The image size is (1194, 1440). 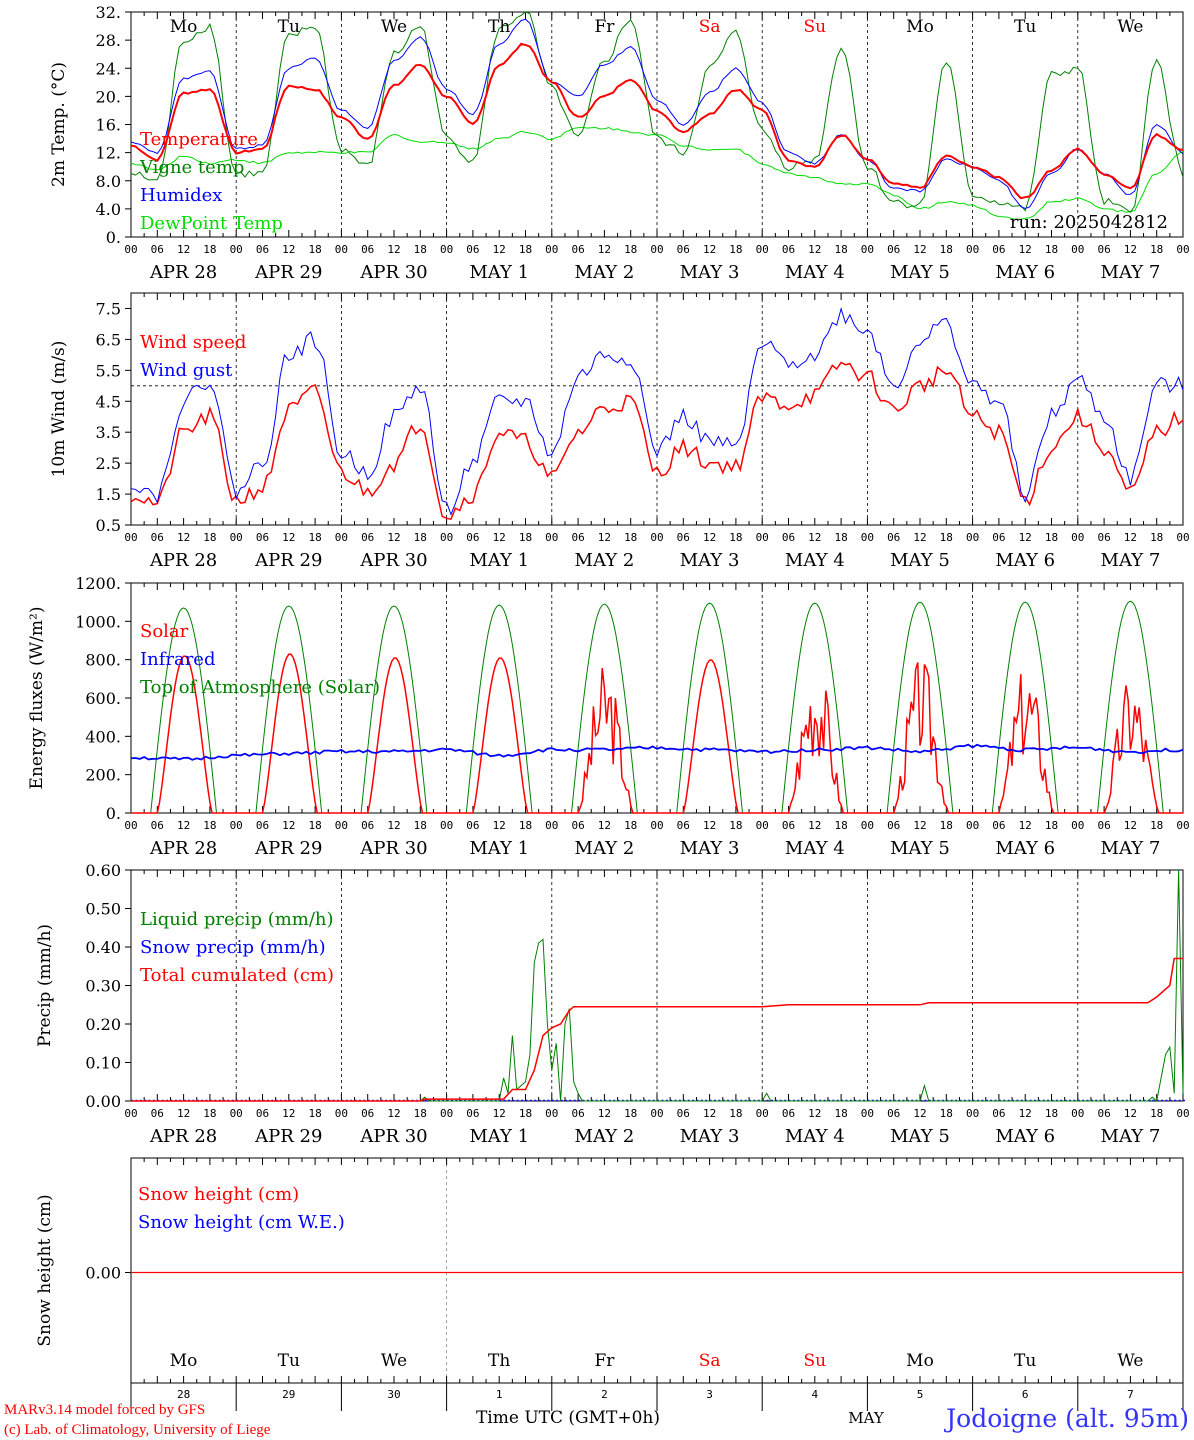 I want to click on date-label: APR 28, so click(x=183, y=1136).